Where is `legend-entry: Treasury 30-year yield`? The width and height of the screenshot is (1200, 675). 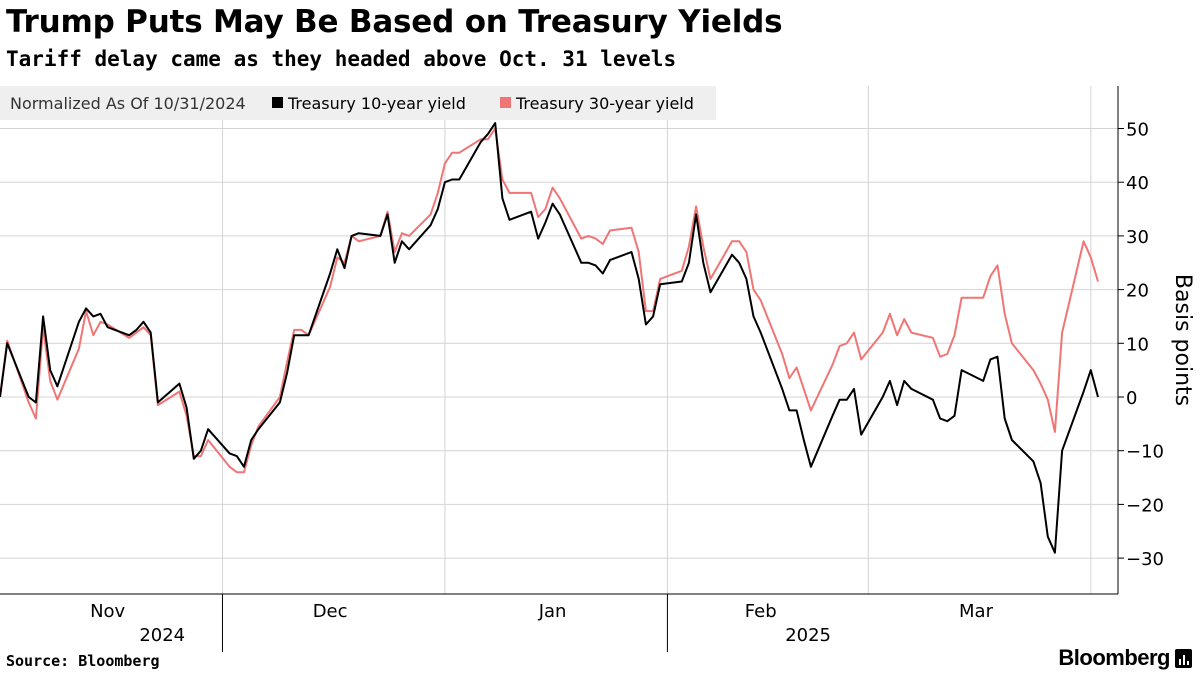 legend-entry: Treasury 30-year yield is located at coordinates (604, 103).